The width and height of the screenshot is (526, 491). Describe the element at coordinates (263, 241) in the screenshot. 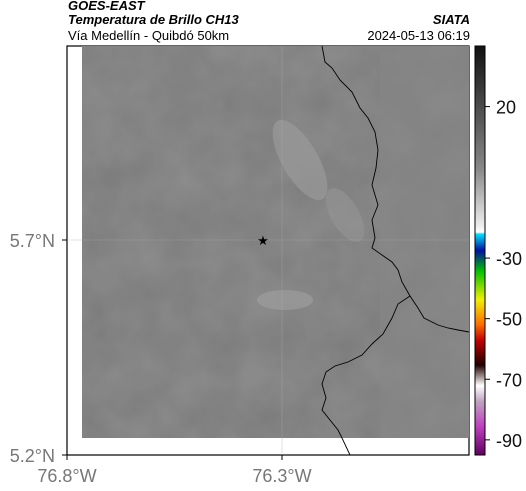

I see `star-marker: ★` at that location.